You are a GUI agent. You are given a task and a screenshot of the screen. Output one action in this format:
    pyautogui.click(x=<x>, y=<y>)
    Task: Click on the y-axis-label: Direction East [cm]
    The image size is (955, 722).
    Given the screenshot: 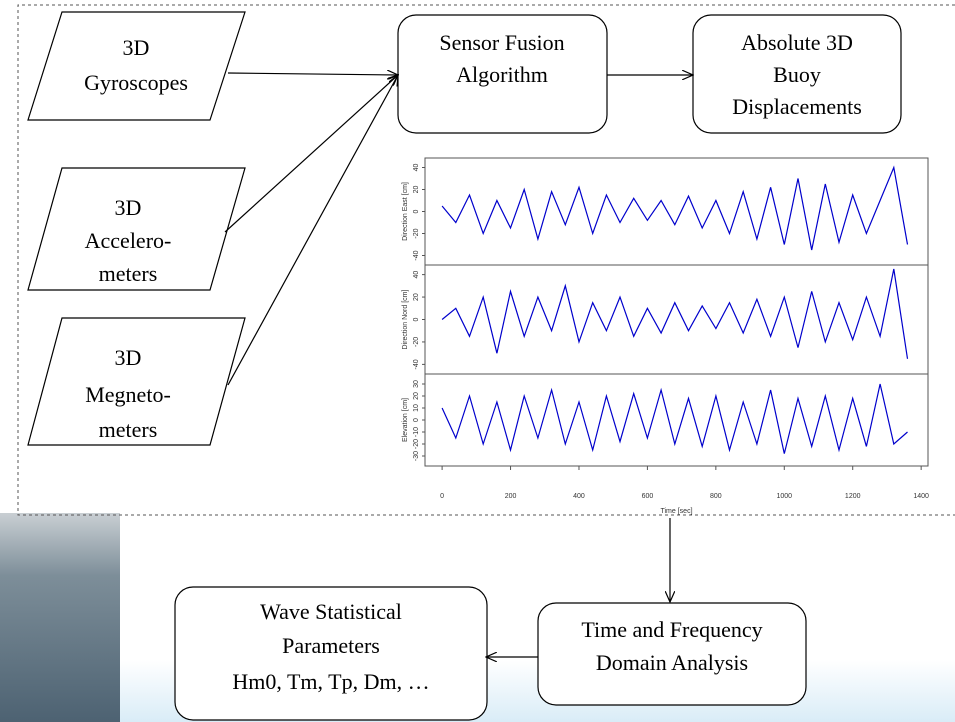 What is the action you would take?
    pyautogui.click(x=405, y=211)
    